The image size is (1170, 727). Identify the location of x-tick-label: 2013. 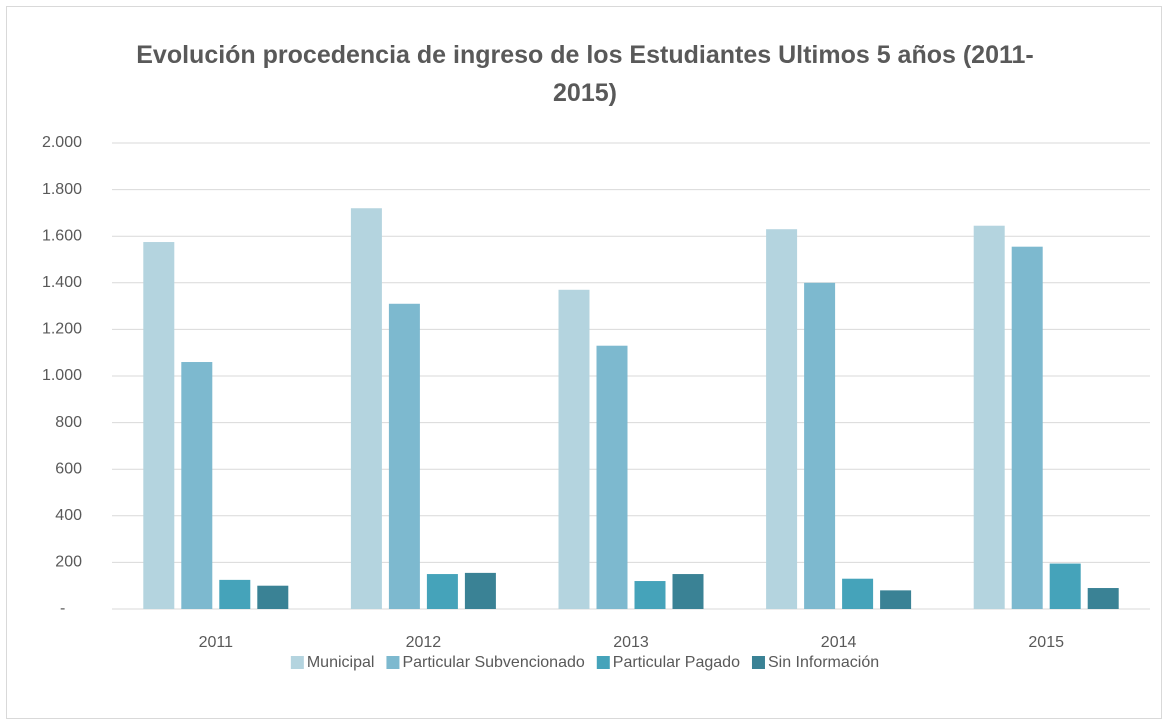
(631, 642).